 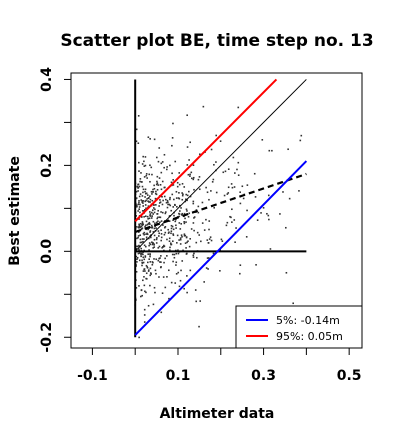 What do you see at coordinates (217, 414) in the screenshot?
I see `x-axis-label: Altimeter data` at bounding box center [217, 414].